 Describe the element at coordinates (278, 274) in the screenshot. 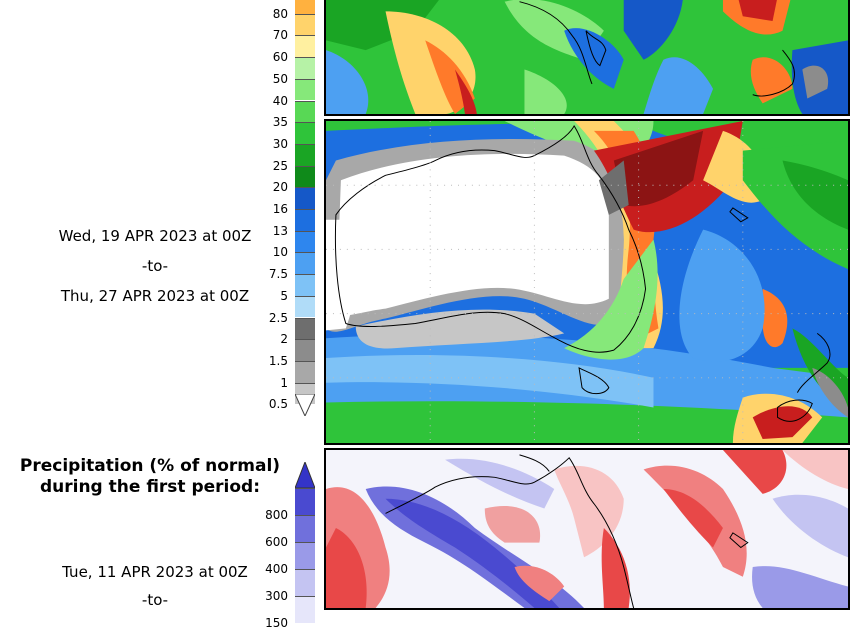

I see `colorbar-tick-label: 7.5` at that location.